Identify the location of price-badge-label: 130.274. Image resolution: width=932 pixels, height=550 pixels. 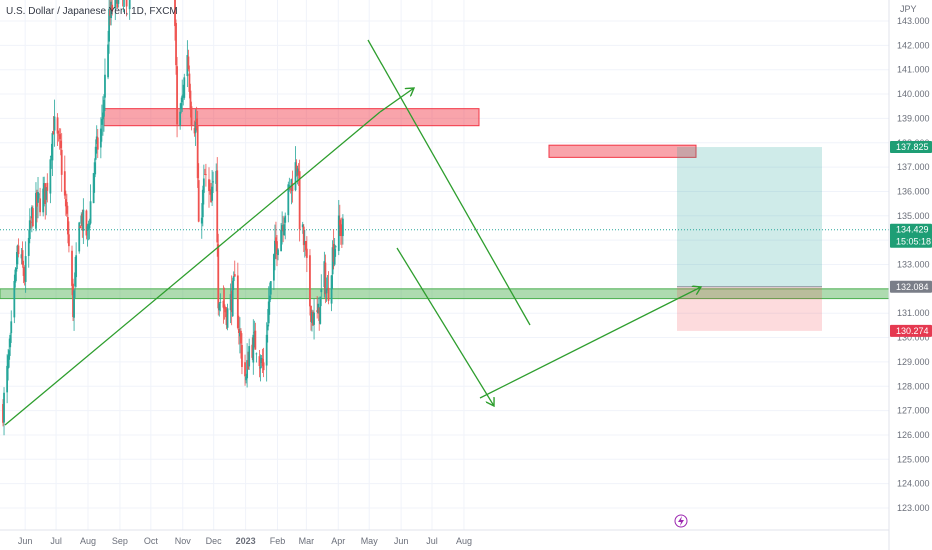
(912, 331).